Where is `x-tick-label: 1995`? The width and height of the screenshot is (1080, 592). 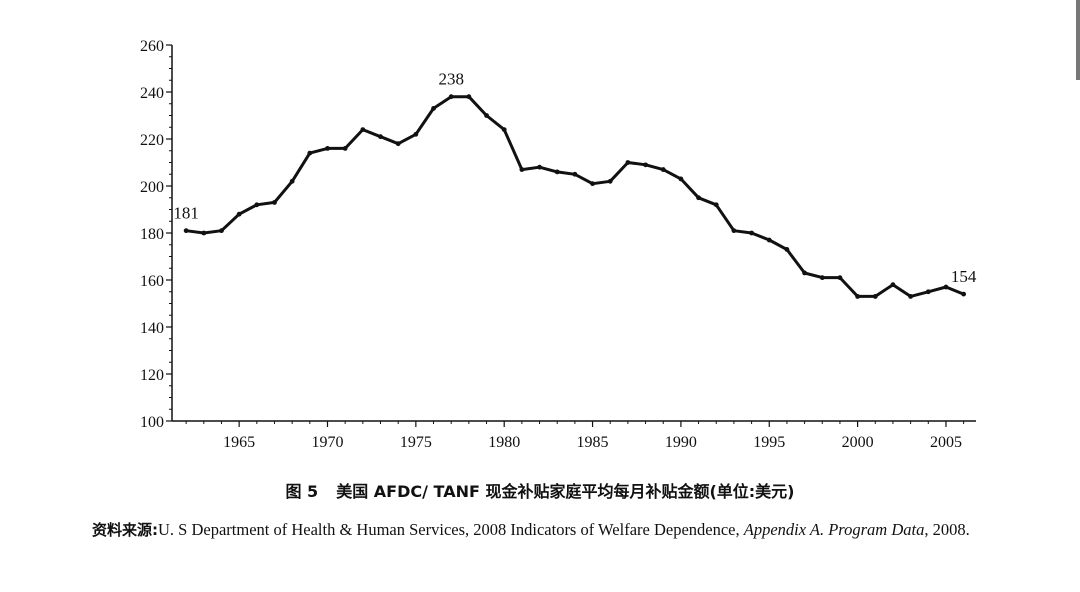 x-tick-label: 1995 is located at coordinates (769, 442).